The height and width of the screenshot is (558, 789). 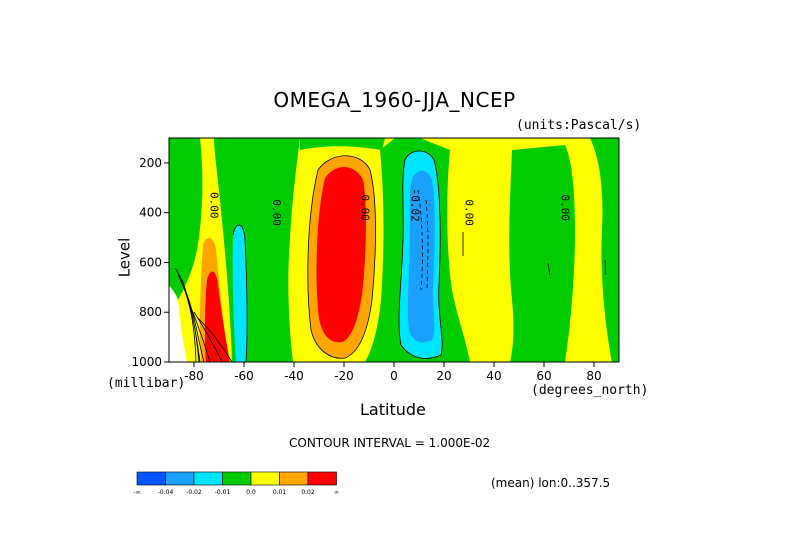 I want to click on colorbar-label: -0.01, so click(x=223, y=492).